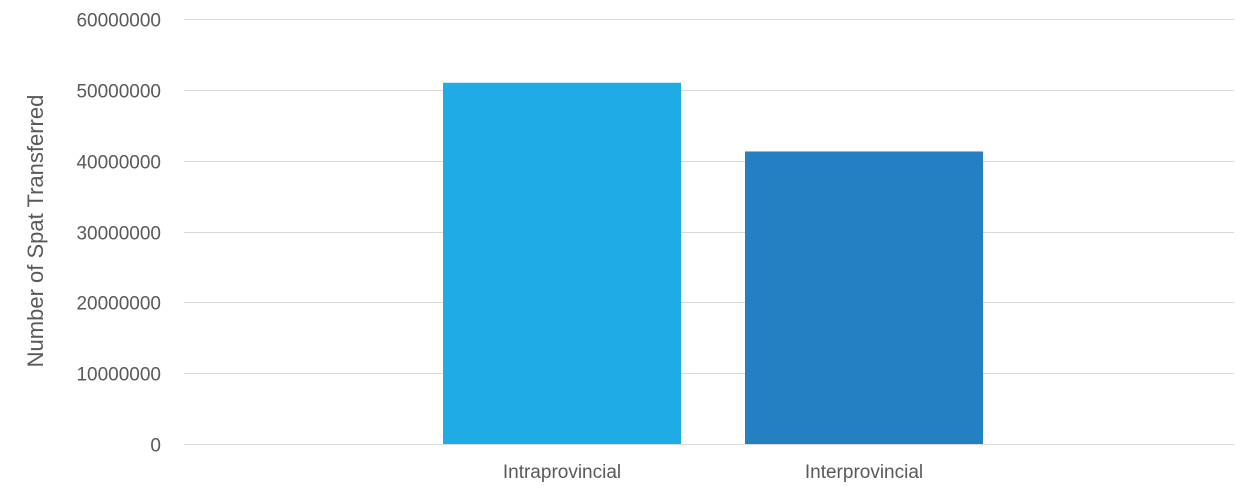  I want to click on y-tick-label: 0, so click(155, 446).